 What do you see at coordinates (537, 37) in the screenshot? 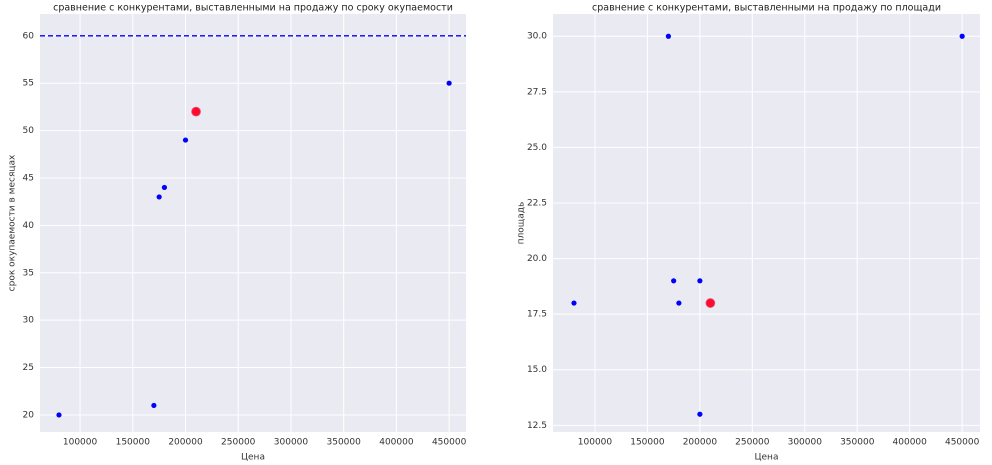
I see `y-tick-label: 30.0` at bounding box center [537, 37].